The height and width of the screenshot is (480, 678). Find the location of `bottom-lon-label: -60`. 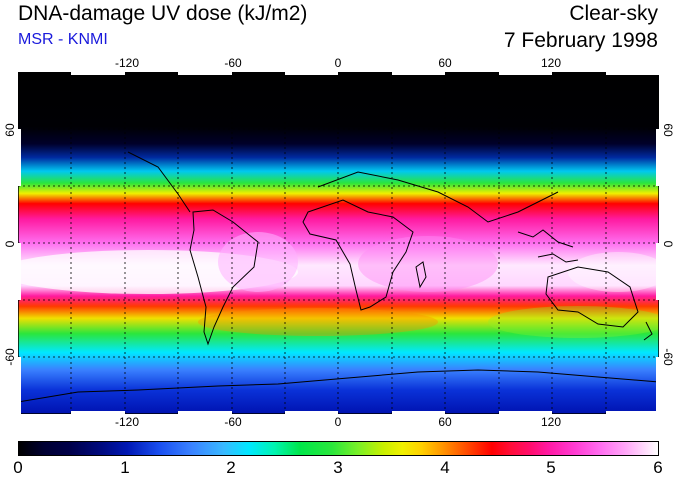

bottom-lon-label: -60 is located at coordinates (233, 422).